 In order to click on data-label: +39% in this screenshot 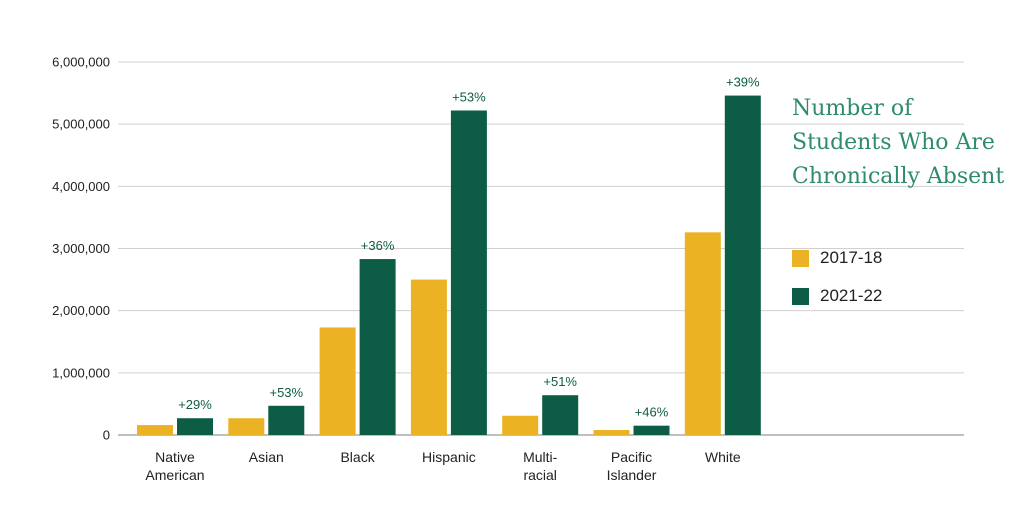, I will do `click(743, 82)`.